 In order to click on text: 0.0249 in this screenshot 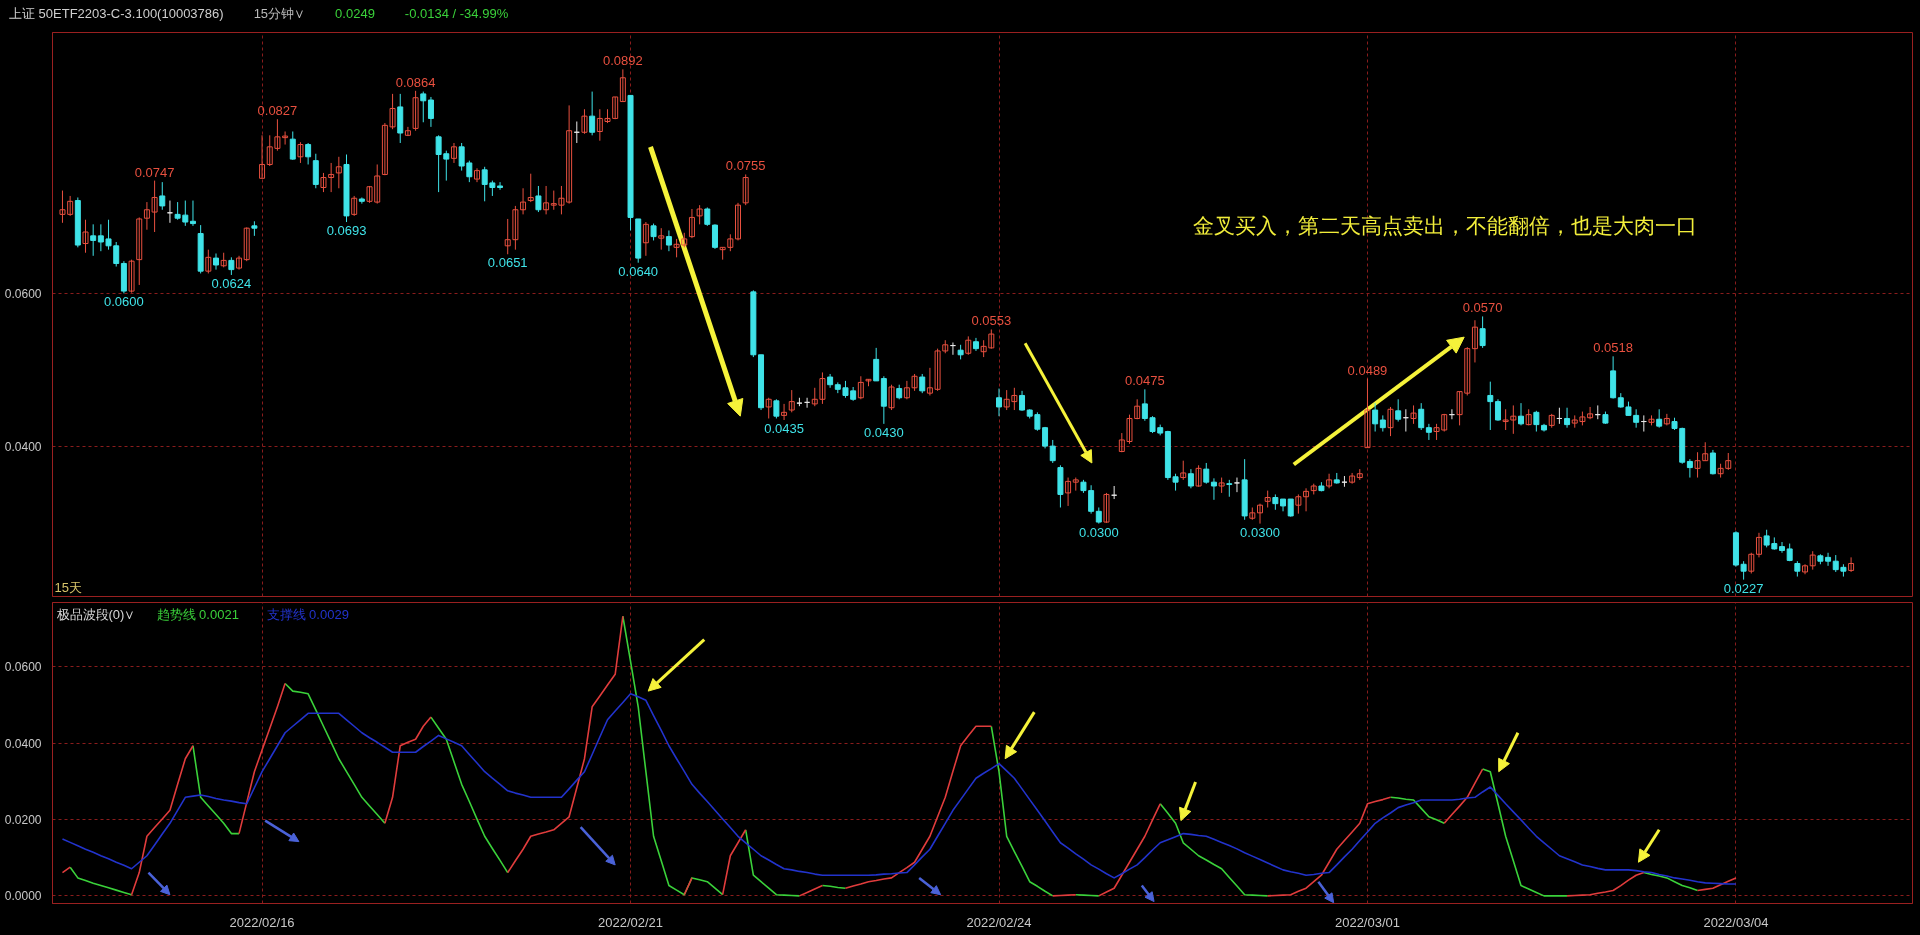, I will do `click(355, 13)`.